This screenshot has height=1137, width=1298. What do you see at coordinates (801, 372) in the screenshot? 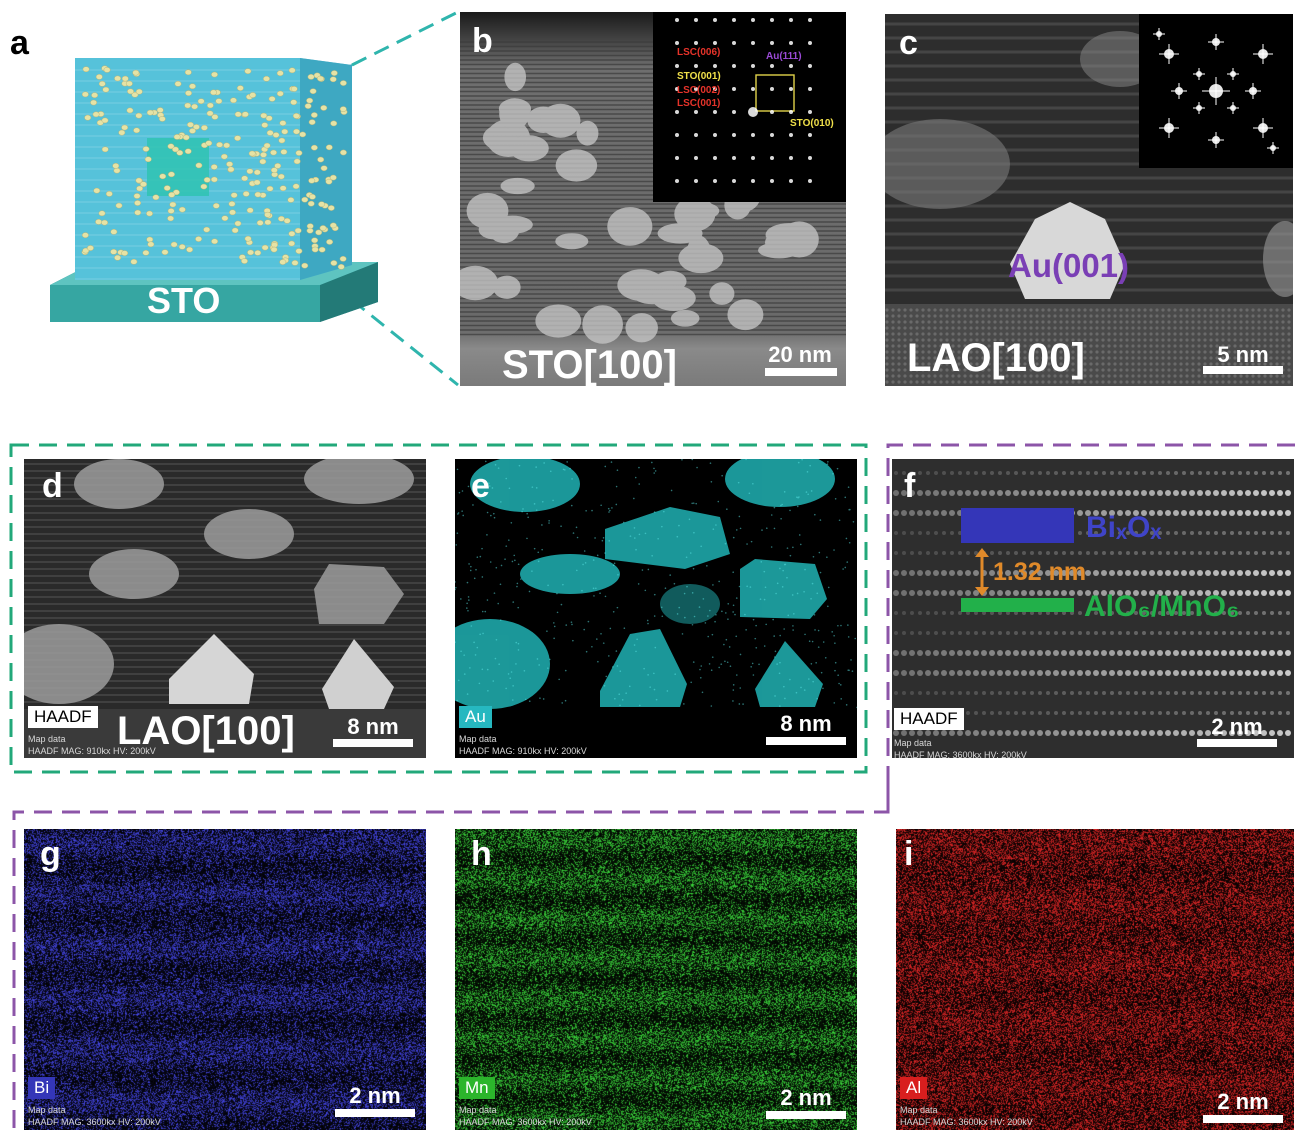
I see `scale-bar-b` at bounding box center [801, 372].